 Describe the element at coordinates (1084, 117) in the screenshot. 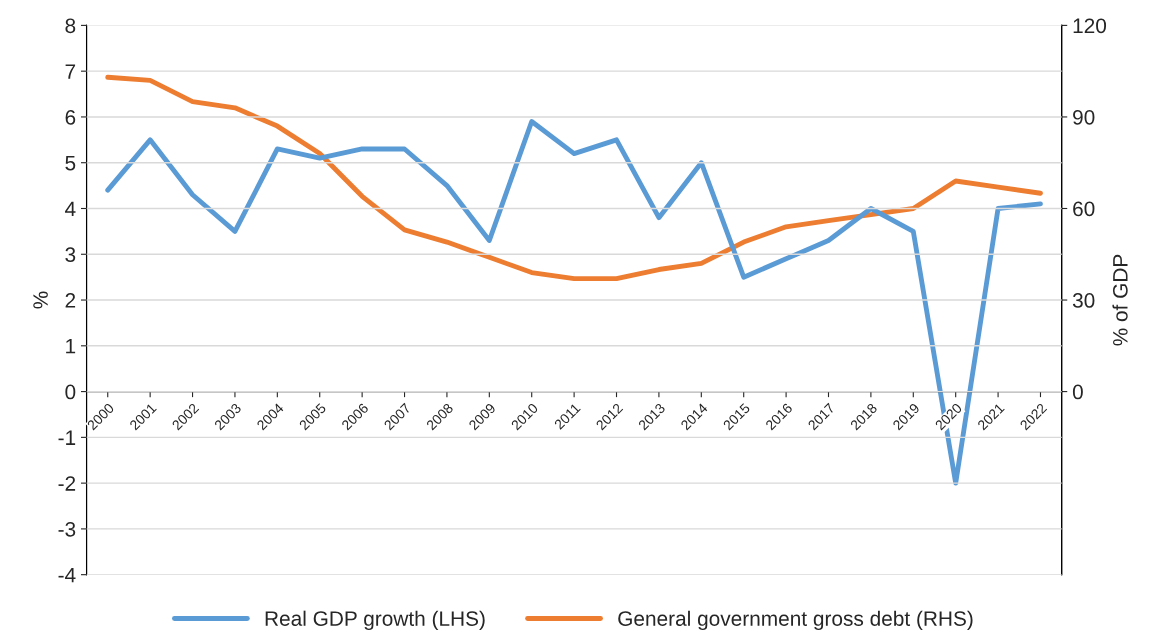

I see `y2-tick-label: 90` at that location.